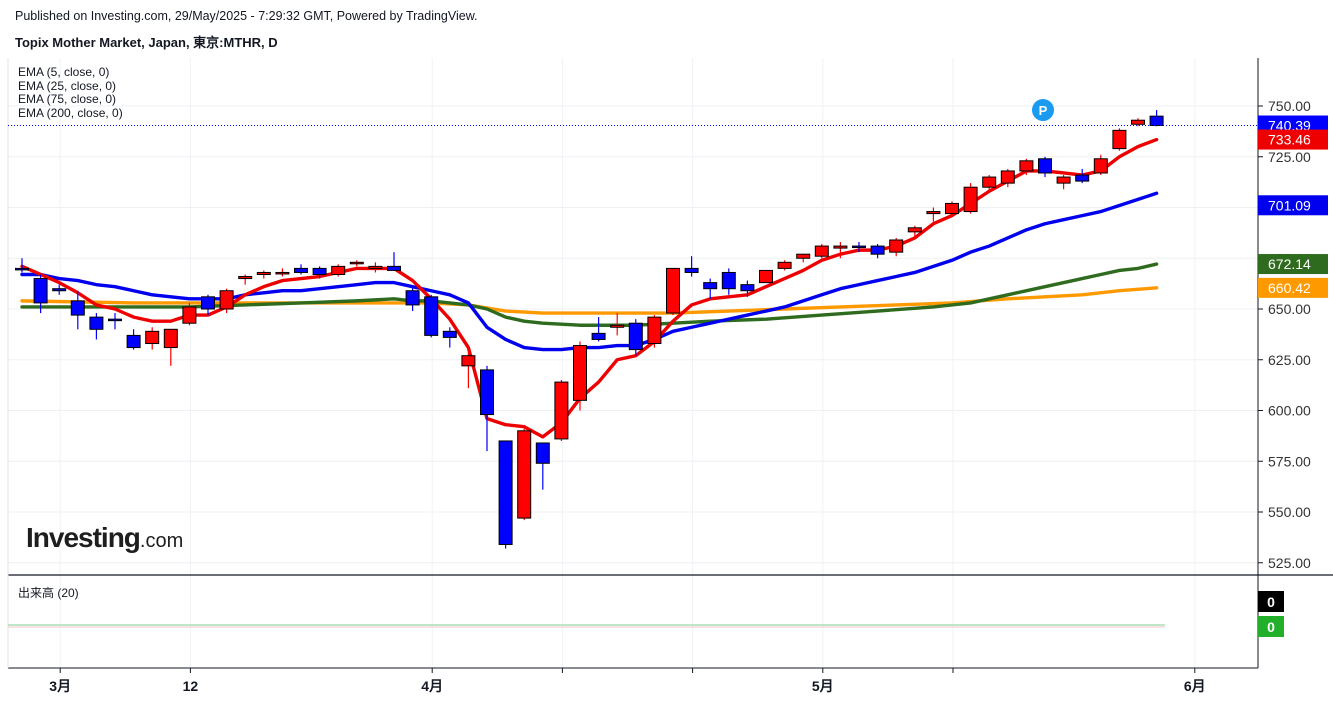 The height and width of the screenshot is (702, 1333). I want to click on p-badge-label: P, so click(1043, 110).